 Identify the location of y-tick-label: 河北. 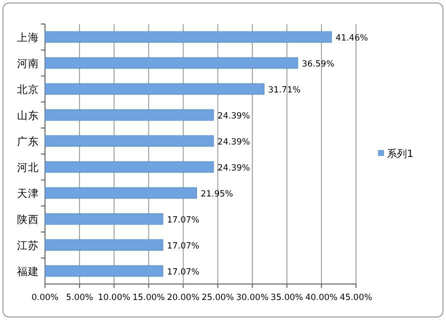
(28, 167).